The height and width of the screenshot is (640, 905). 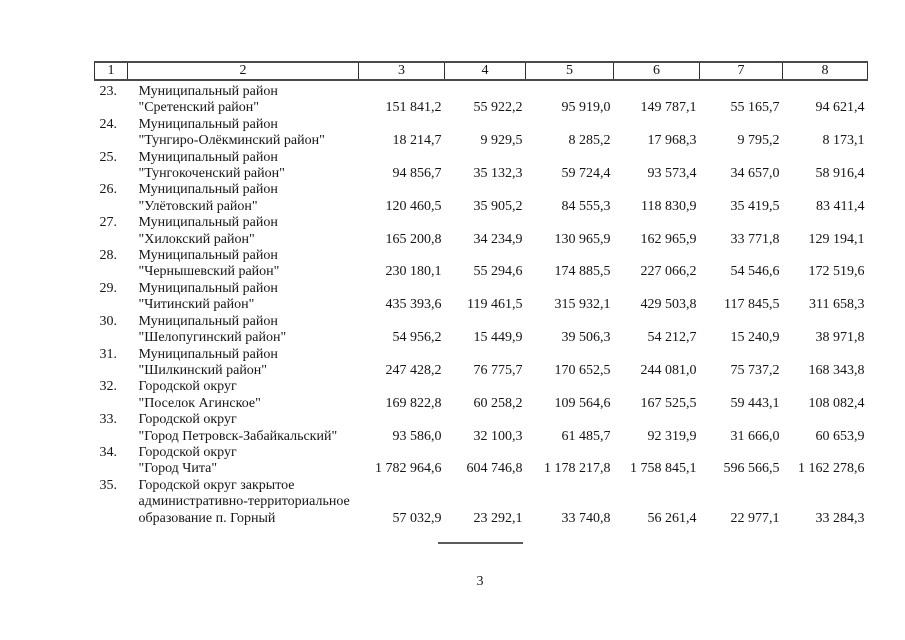 What do you see at coordinates (243, 363) in the screenshot?
I see `row-name: Муниципальный район "Шилкинский район"` at bounding box center [243, 363].